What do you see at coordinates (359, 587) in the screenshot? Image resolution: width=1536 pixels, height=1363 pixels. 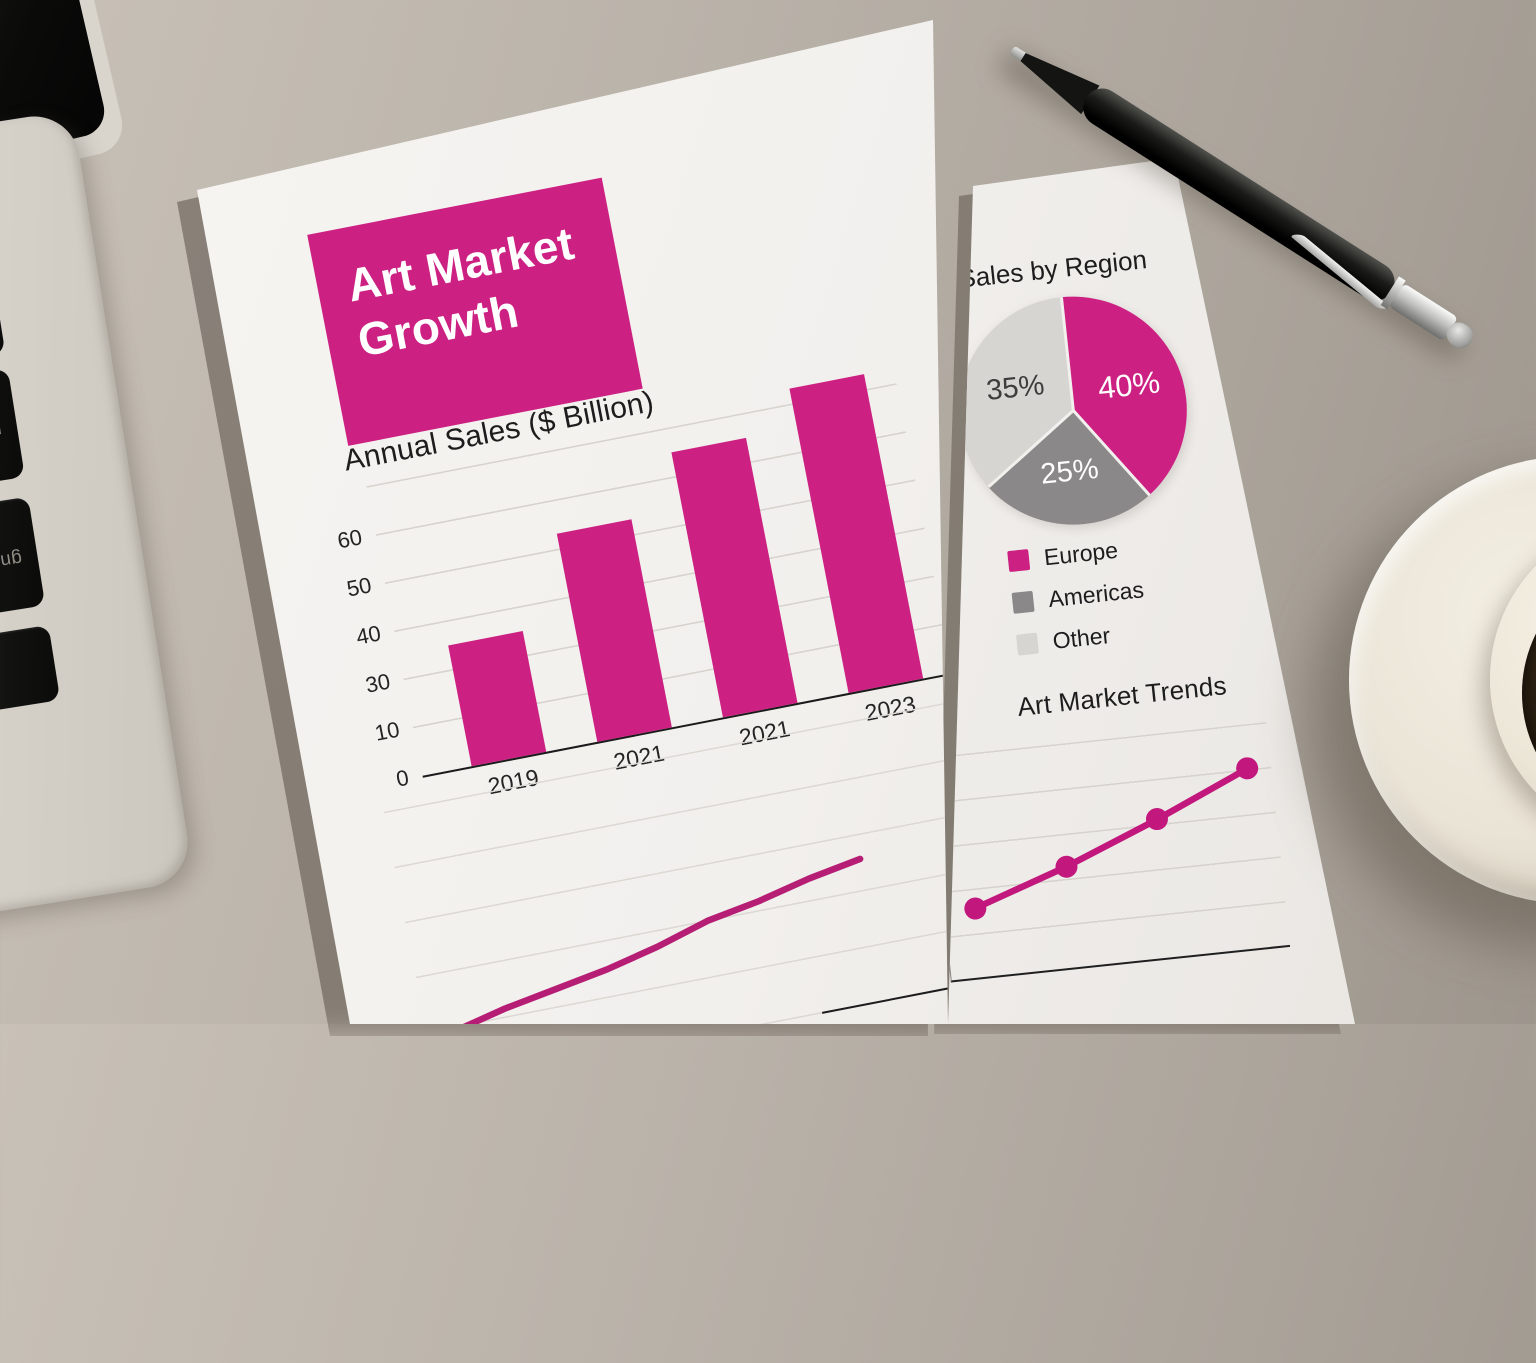 I see `y-tick-label: 50` at bounding box center [359, 587].